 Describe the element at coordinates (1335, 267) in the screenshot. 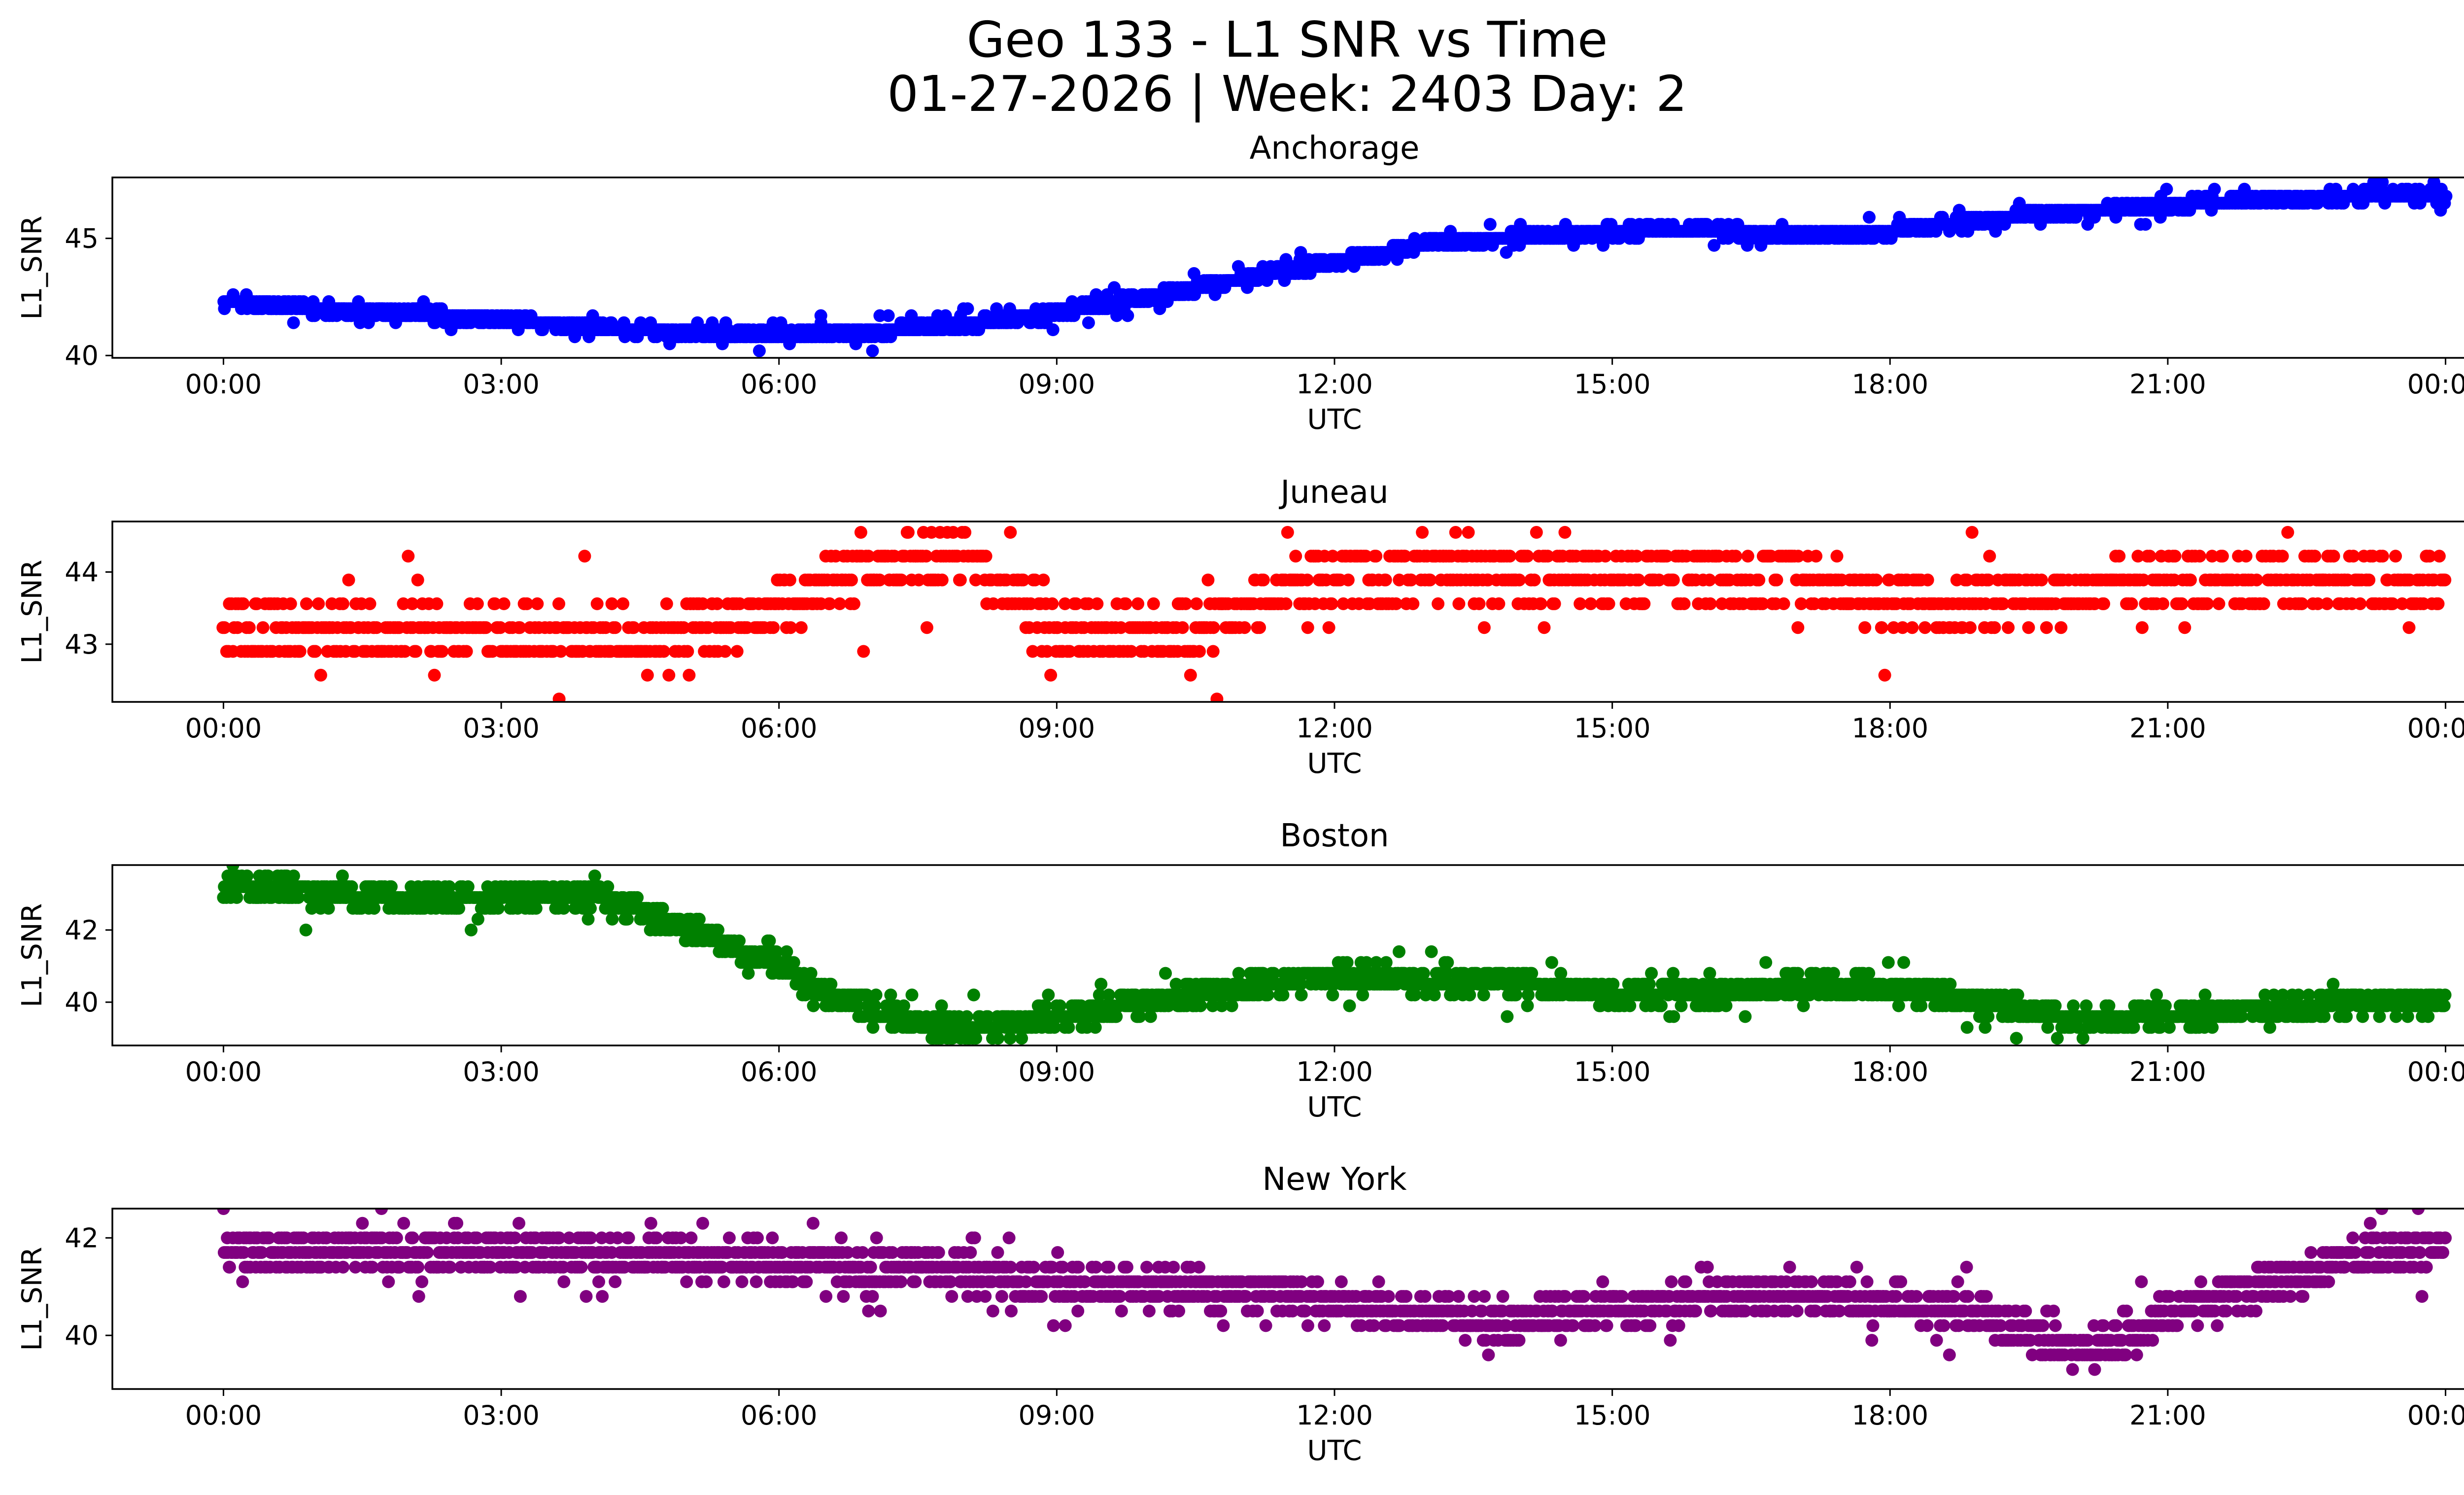

I see `series-anchorage` at that location.